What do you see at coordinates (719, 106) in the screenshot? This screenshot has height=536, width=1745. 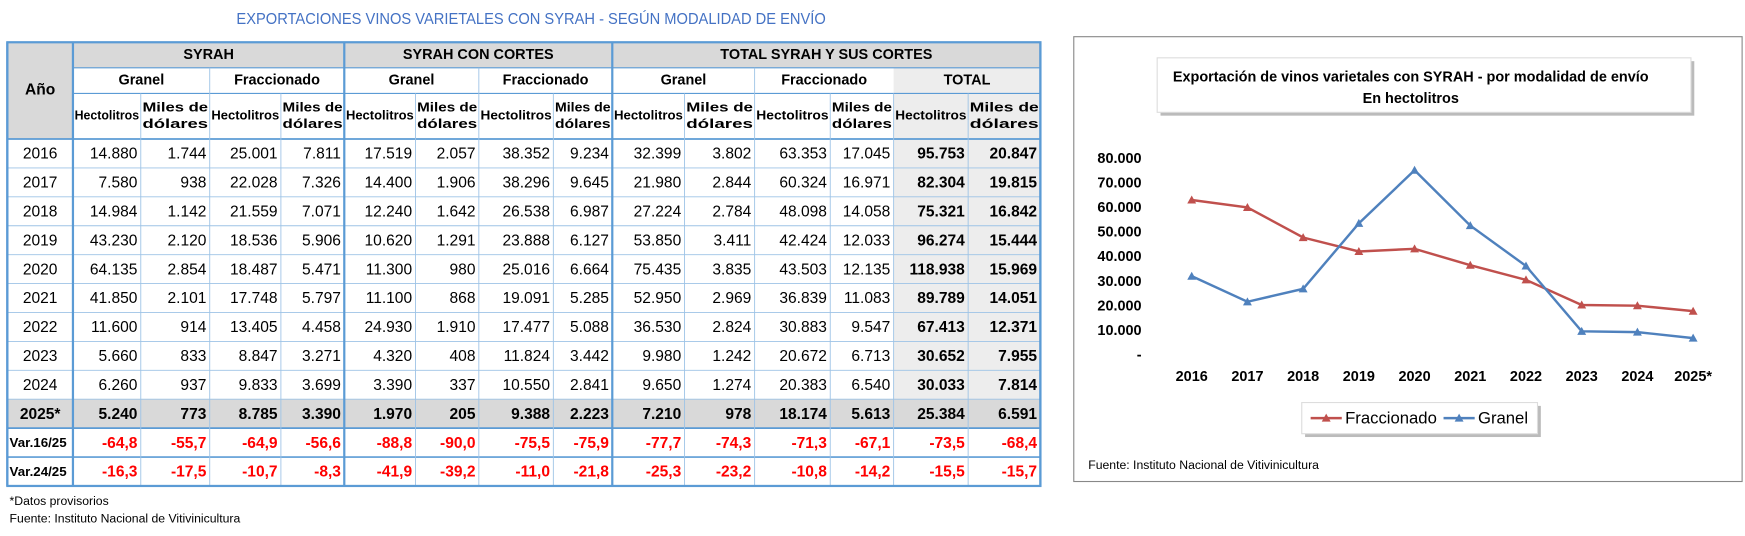 I see `unit-header: Miles de` at bounding box center [719, 106].